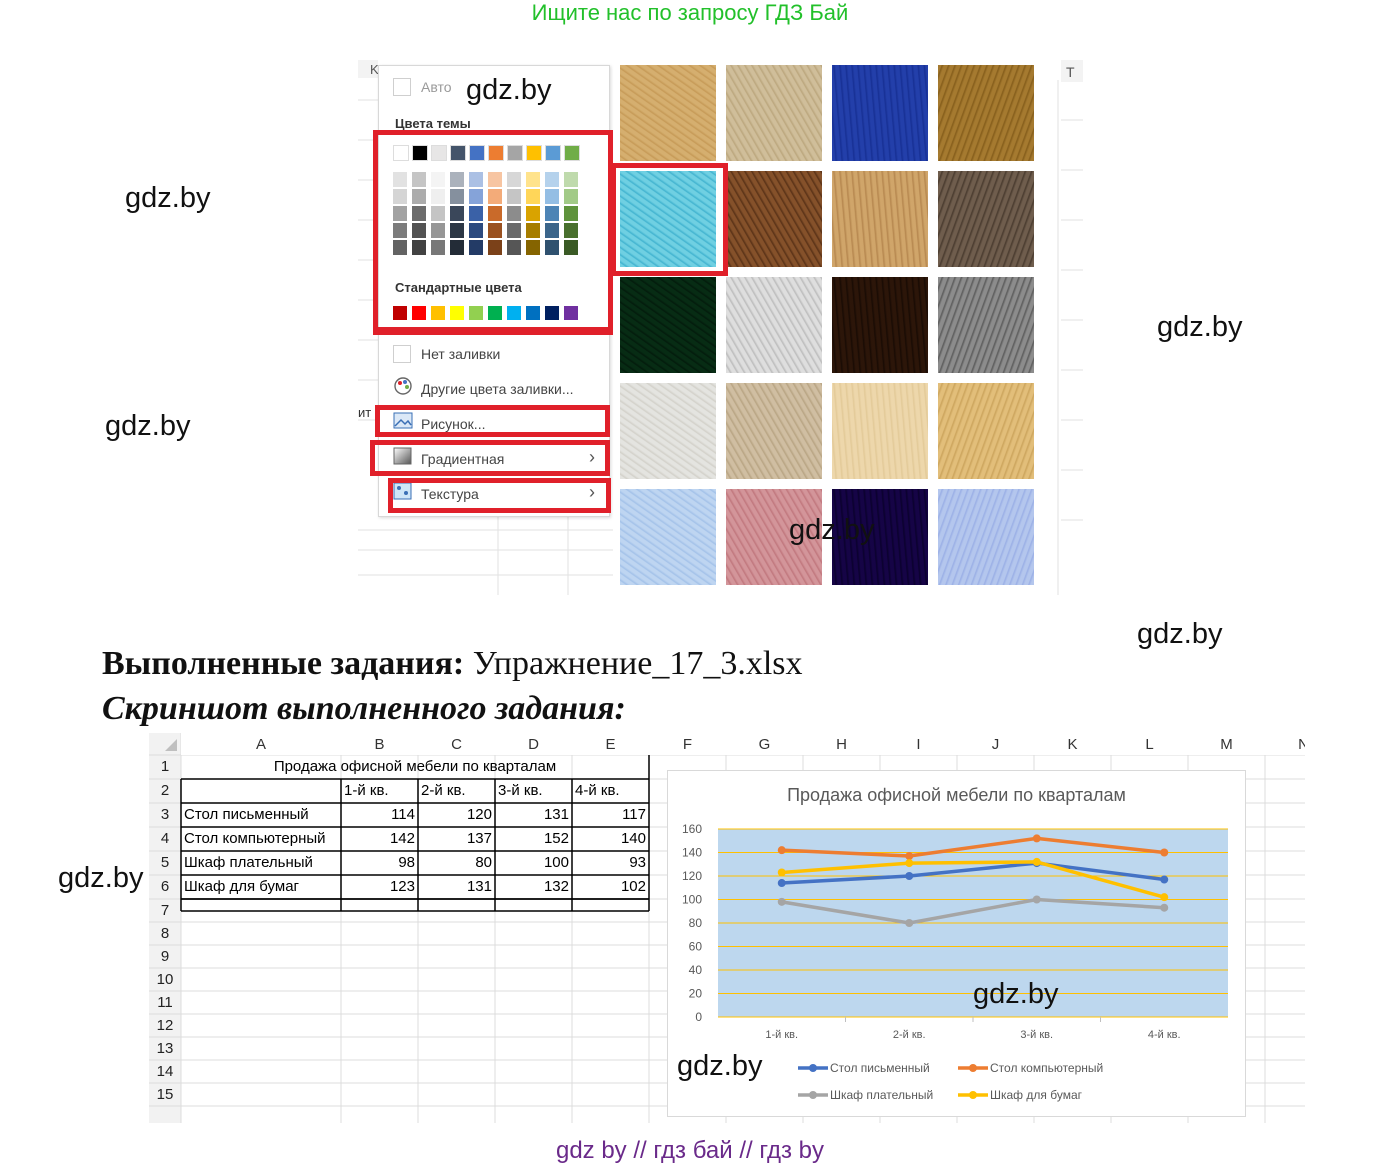 This screenshot has width=1380, height=1169. What do you see at coordinates (165, 933) in the screenshot?
I see `row-header: 8` at bounding box center [165, 933].